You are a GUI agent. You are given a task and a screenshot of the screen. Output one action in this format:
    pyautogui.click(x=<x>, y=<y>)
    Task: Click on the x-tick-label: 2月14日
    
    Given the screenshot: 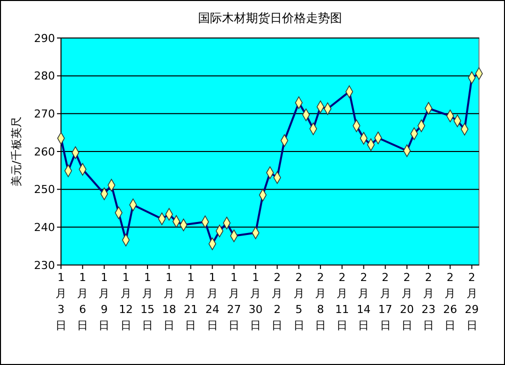 What is the action you would take?
    pyautogui.click(x=363, y=301)
    